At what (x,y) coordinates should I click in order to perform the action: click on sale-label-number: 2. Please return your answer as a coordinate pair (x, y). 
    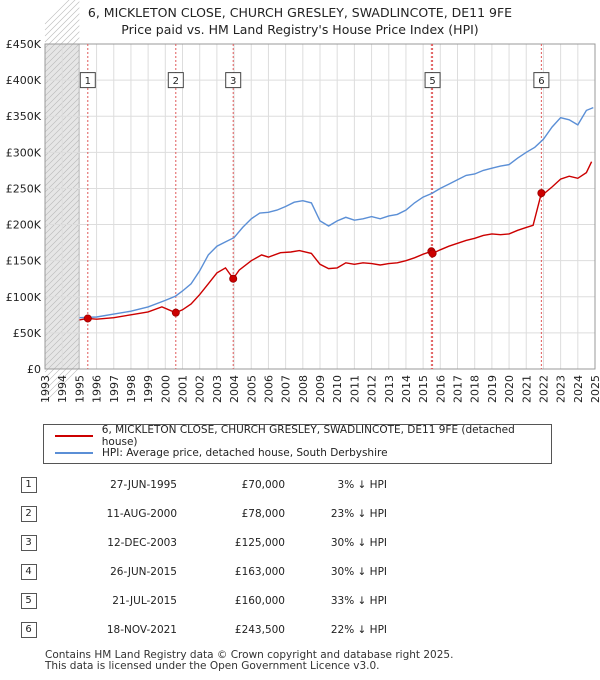
    Looking at the image, I should click on (176, 81).